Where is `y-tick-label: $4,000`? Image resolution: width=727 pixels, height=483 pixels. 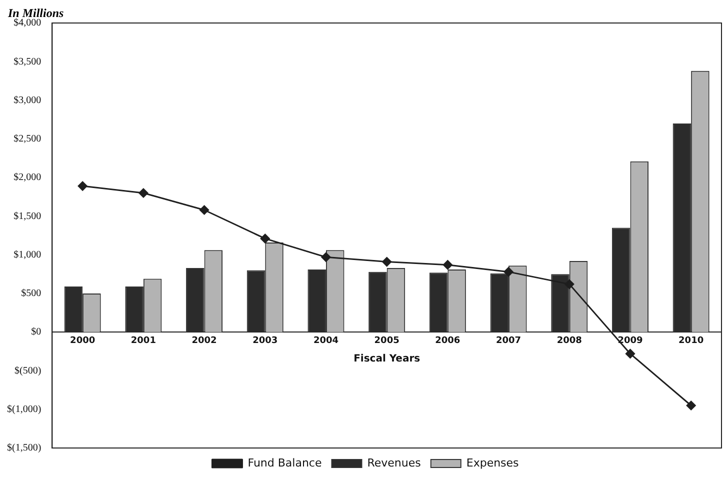 y-tick-label: $4,000 is located at coordinates (28, 23).